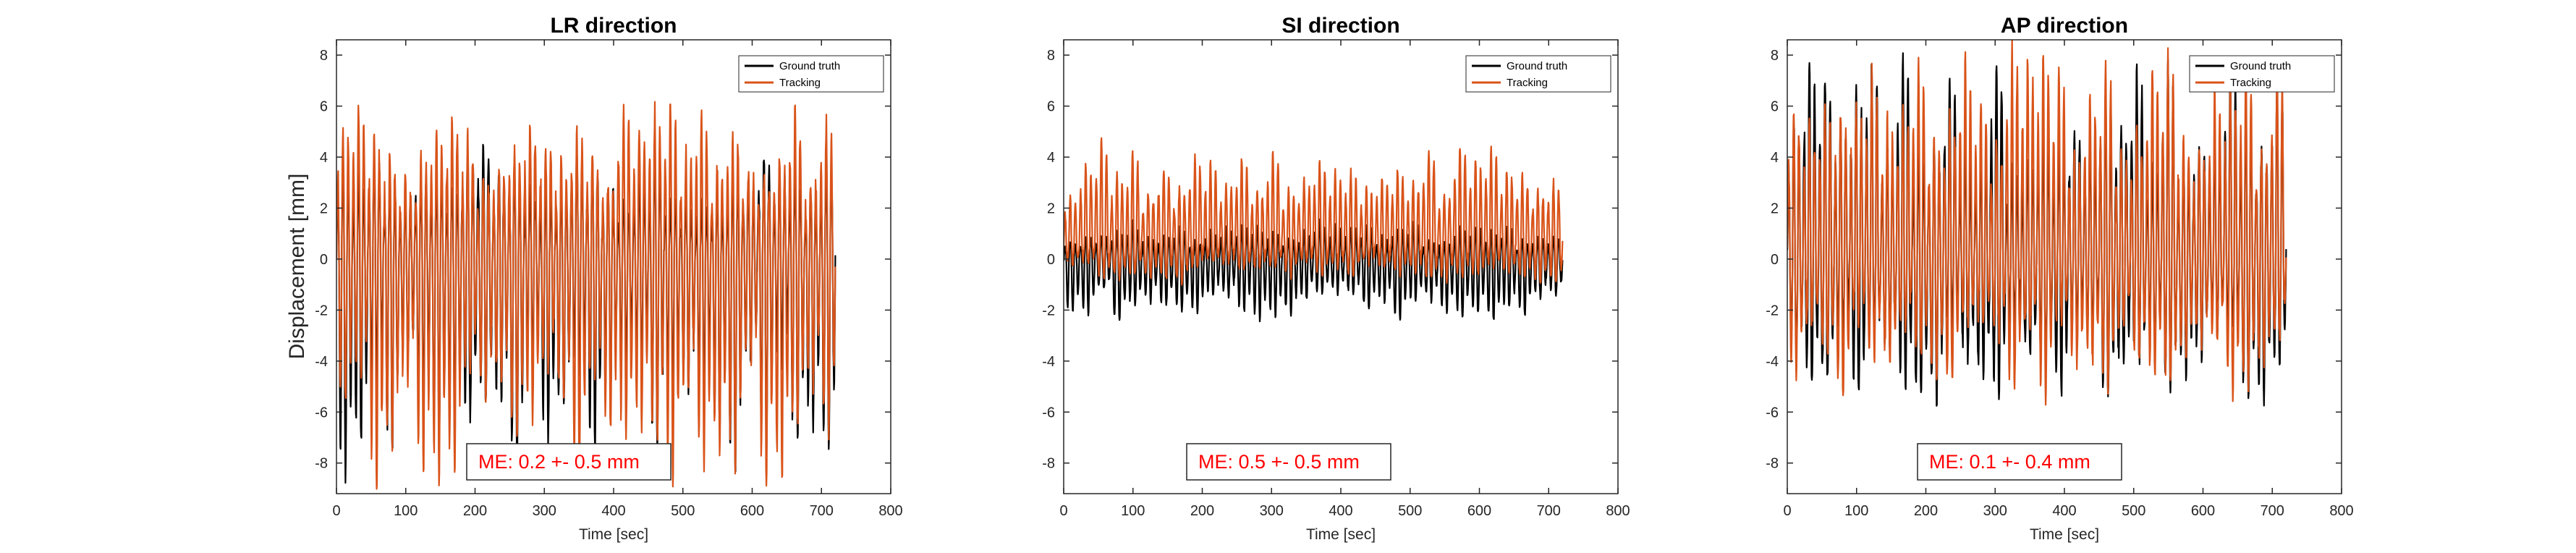  Describe the element at coordinates (1279, 462) in the screenshot. I see `annotation-text: ME: 0.5 +- 0.5 mm` at that location.